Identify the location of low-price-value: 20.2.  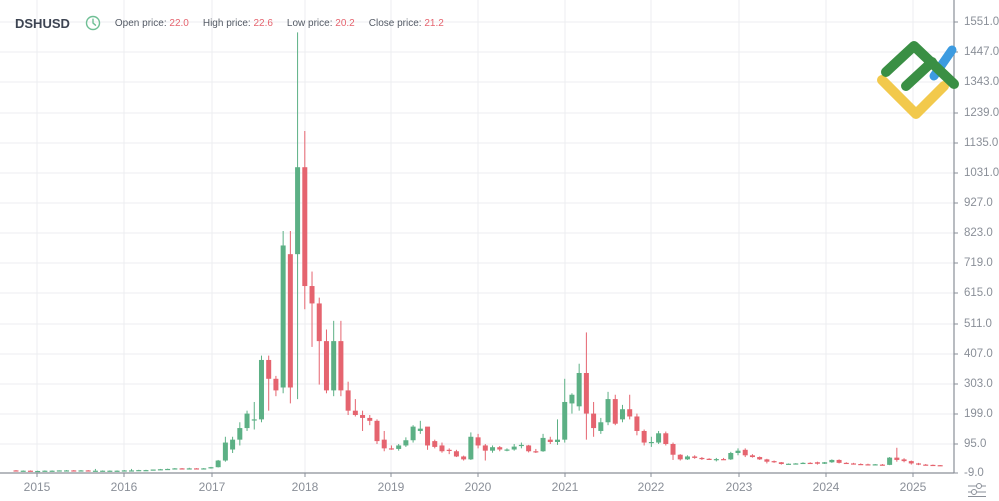
(345, 23).